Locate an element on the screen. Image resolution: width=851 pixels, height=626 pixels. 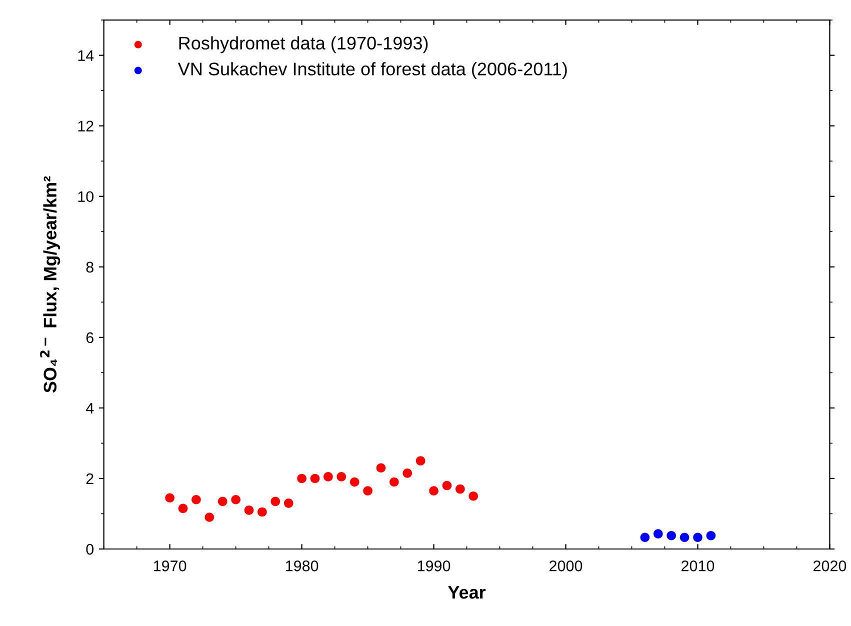
legend-label: Roshydromet data (1970-1993) is located at coordinates (303, 45).